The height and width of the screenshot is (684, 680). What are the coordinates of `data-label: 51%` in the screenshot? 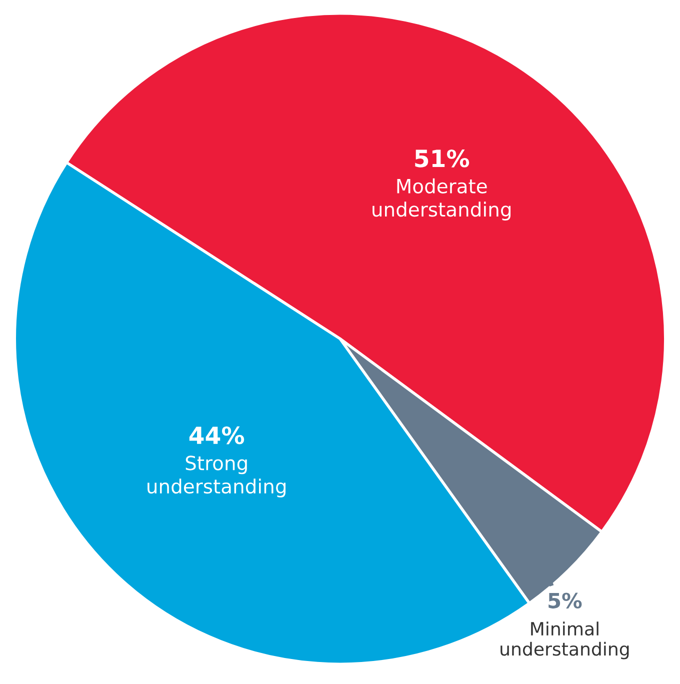 It's located at (442, 158).